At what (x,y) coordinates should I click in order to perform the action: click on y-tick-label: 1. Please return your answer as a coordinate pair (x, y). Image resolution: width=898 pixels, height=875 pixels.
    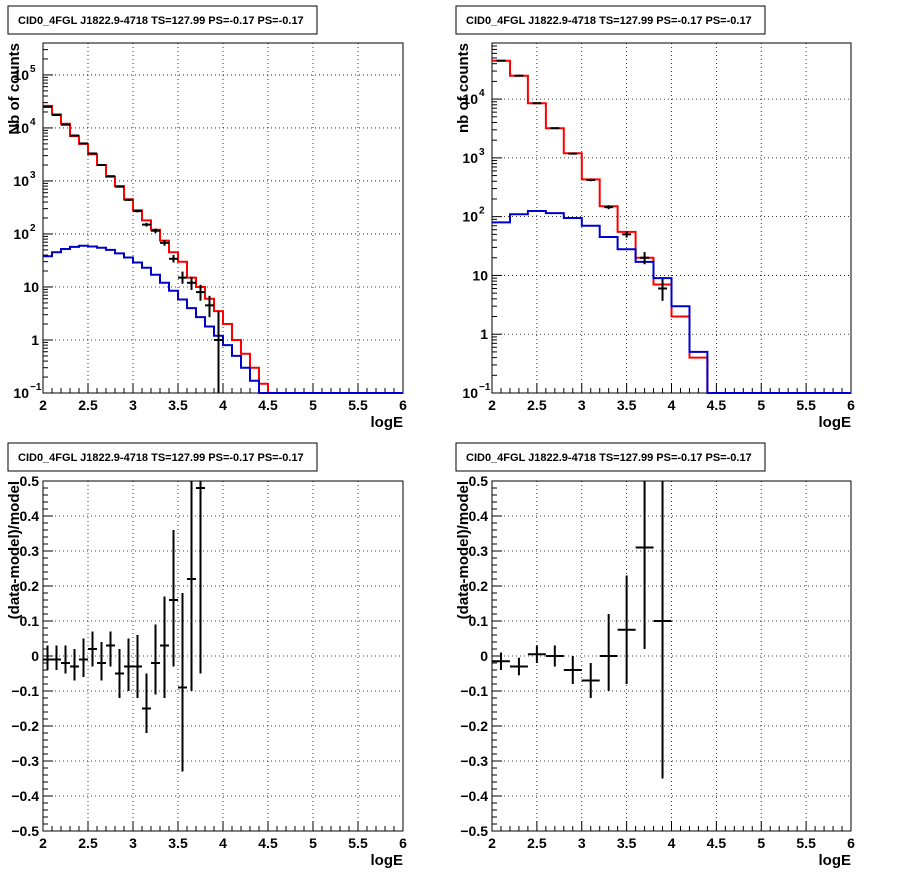
    Looking at the image, I should click on (35, 340).